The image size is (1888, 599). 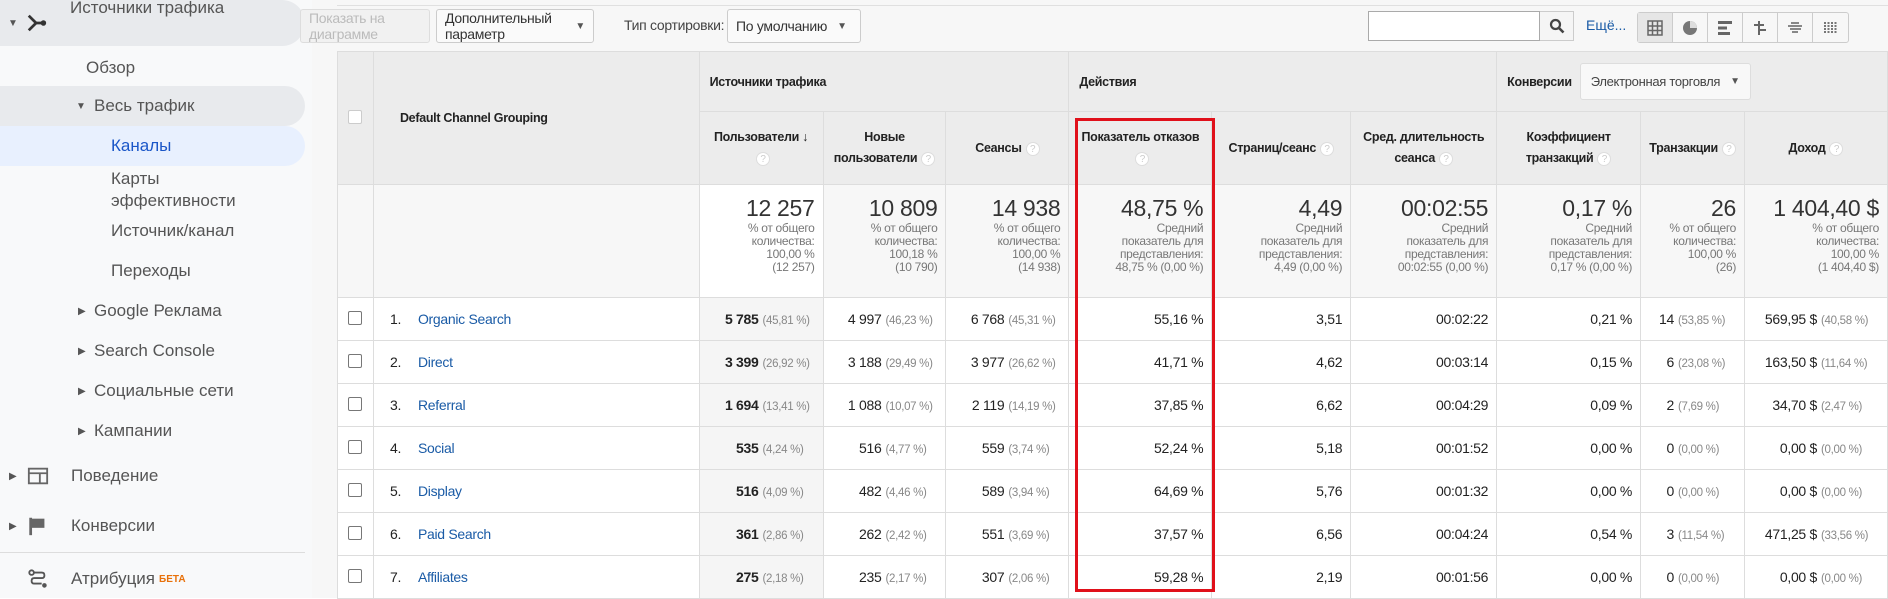 What do you see at coordinates (1701, 536) in the screenshot?
I see `cell-percent: (11,54 %)` at bounding box center [1701, 536].